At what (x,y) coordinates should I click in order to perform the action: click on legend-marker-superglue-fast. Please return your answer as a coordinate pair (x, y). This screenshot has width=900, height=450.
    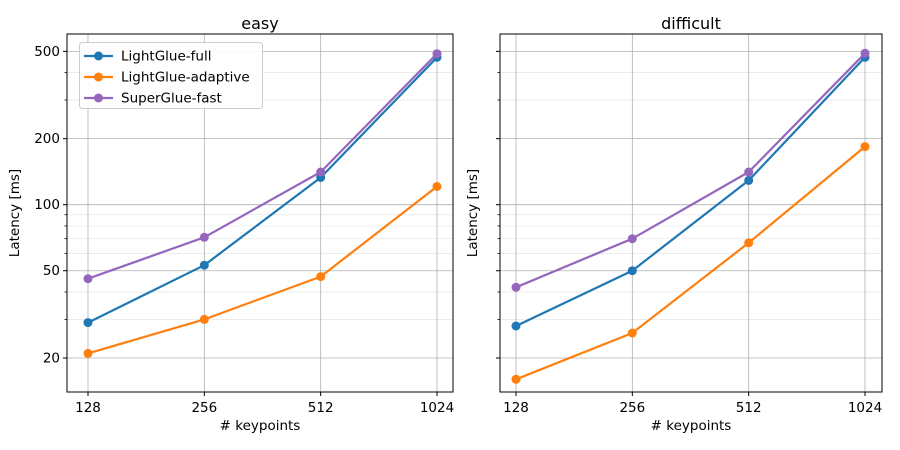
    Looking at the image, I should click on (98, 98).